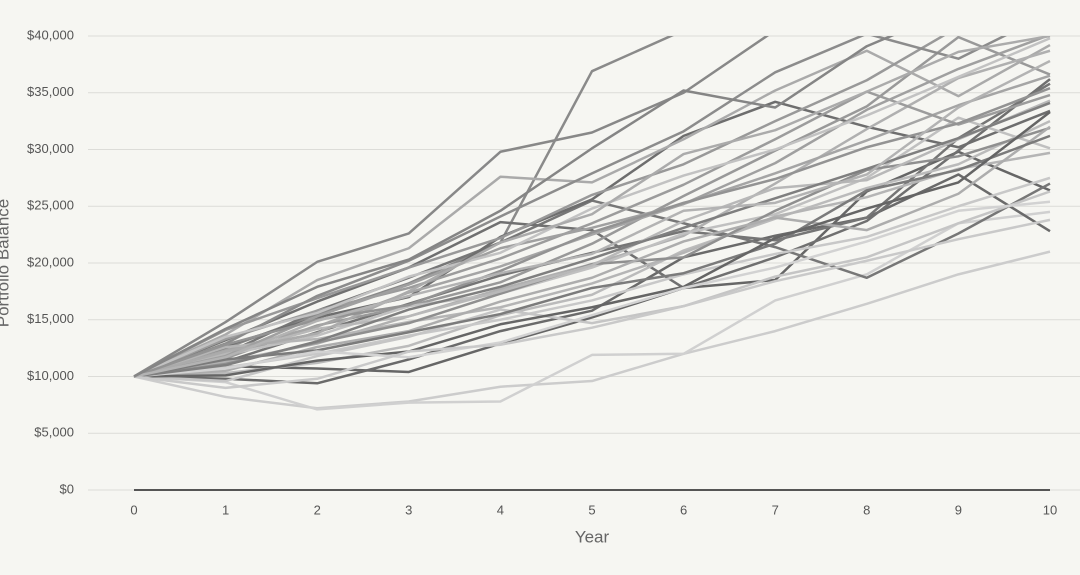  Describe the element at coordinates (408, 509) in the screenshot. I see `x-tick-label: 3` at that location.